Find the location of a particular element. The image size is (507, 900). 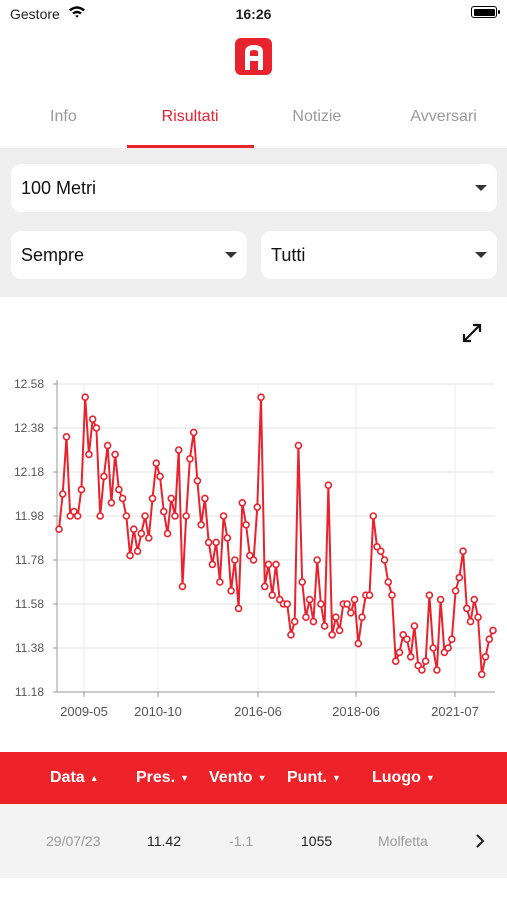

table-row: 29/07/23 11.42 -1.1 1055 Molfetta is located at coordinates (253, 841).